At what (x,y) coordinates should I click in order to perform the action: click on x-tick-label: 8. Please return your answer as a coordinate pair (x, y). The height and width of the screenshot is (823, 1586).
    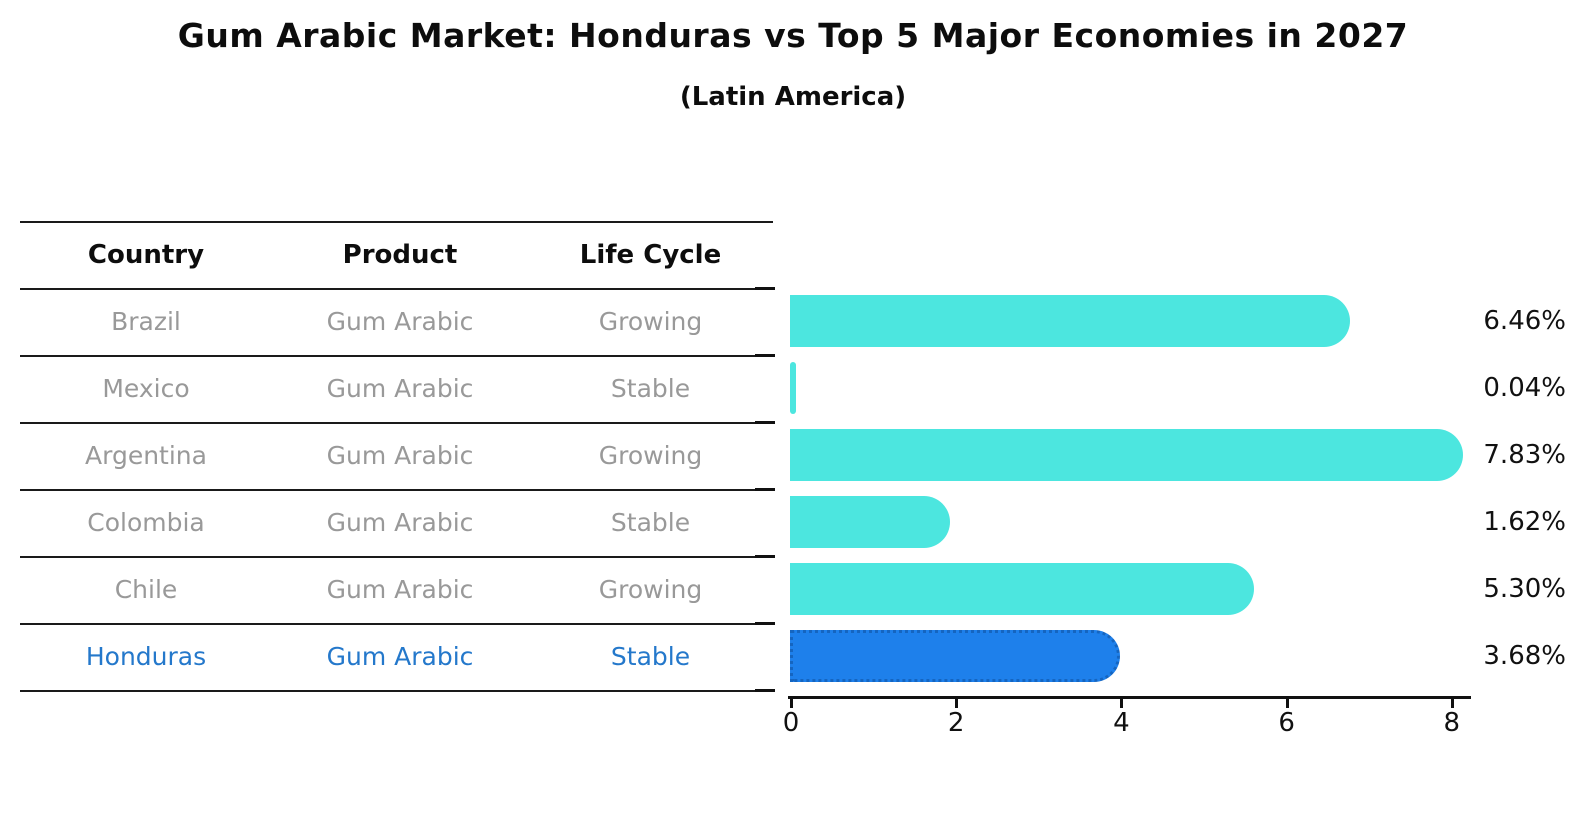
    Looking at the image, I should click on (1452, 723).